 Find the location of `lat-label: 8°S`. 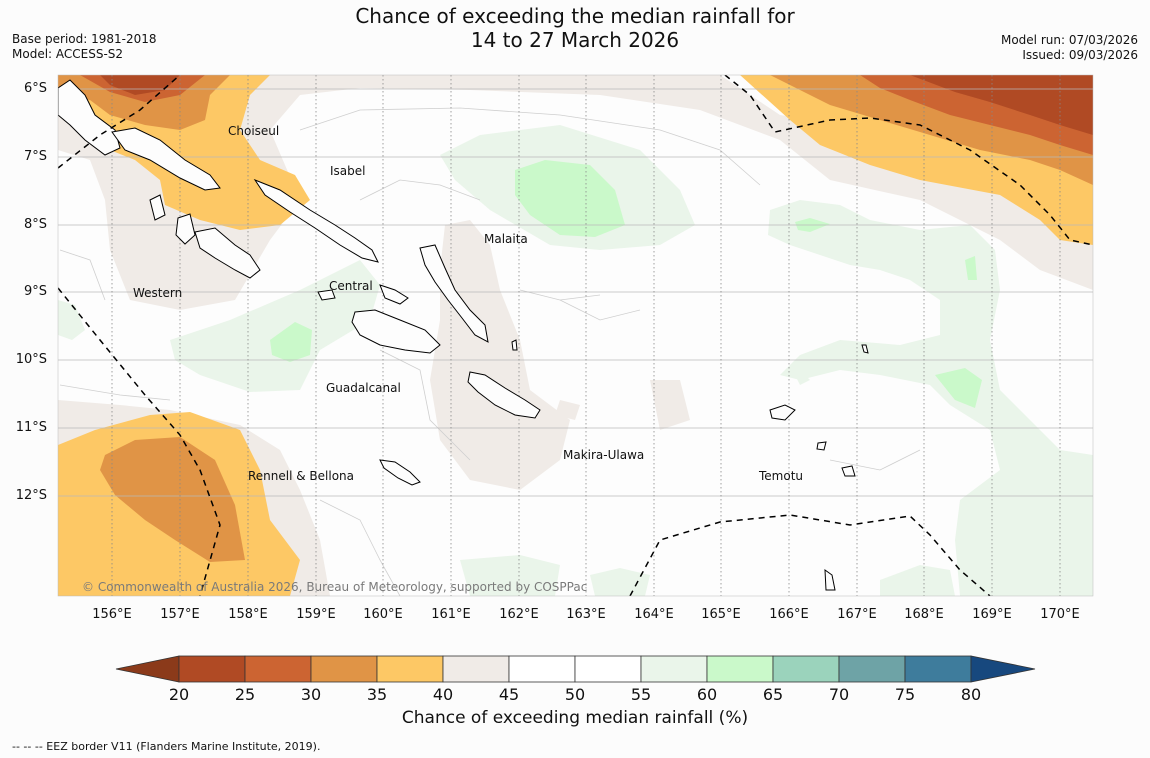

lat-label: 8°S is located at coordinates (35, 224).